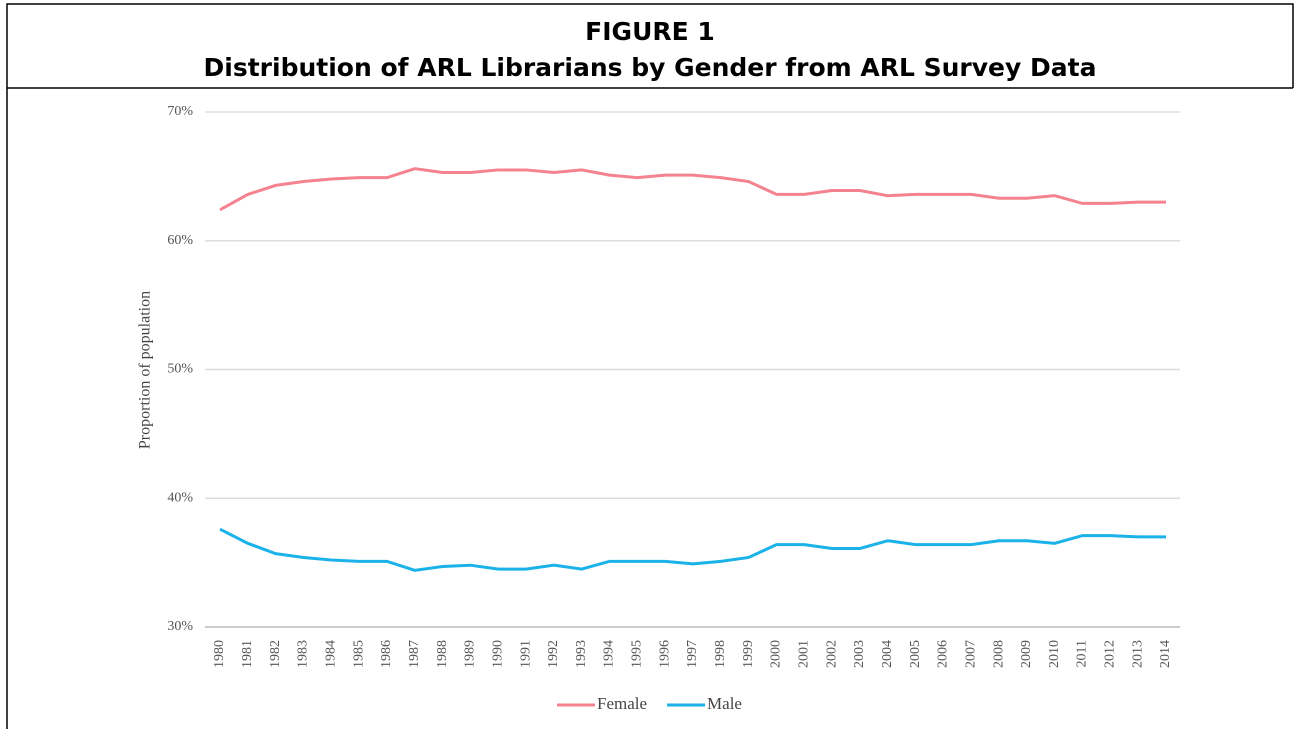 Image resolution: width=1299 pixels, height=729 pixels. What do you see at coordinates (414, 654) in the screenshot?
I see `x-tick-label: 1987` at bounding box center [414, 654].